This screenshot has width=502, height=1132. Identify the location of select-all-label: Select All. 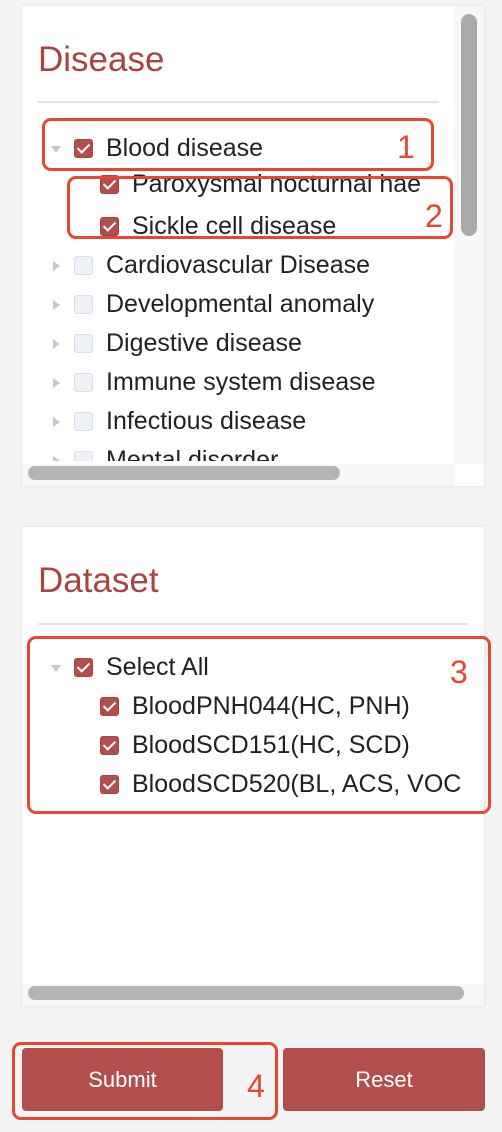
(157, 667).